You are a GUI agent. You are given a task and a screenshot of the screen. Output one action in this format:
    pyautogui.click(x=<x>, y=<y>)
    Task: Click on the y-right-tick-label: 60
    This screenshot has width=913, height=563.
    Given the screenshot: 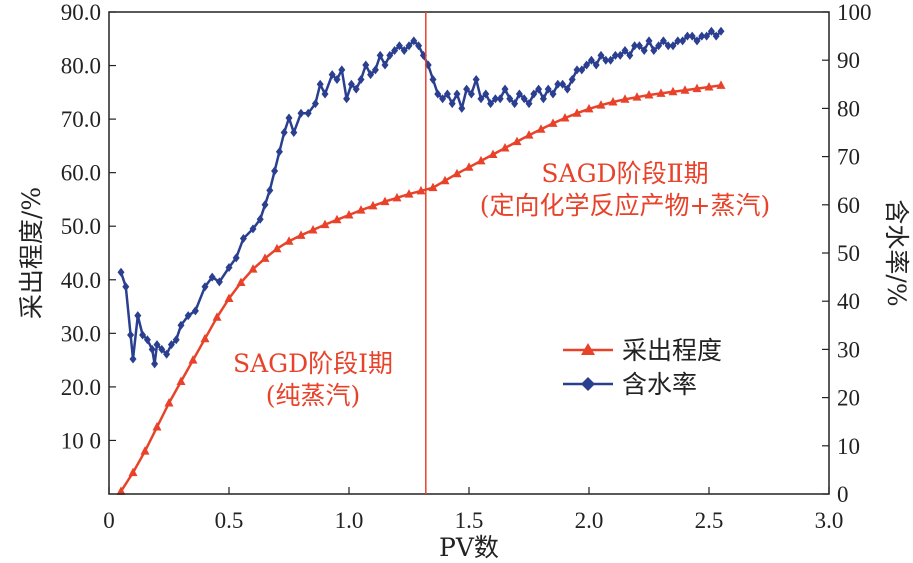 What is the action you would take?
    pyautogui.click(x=848, y=205)
    